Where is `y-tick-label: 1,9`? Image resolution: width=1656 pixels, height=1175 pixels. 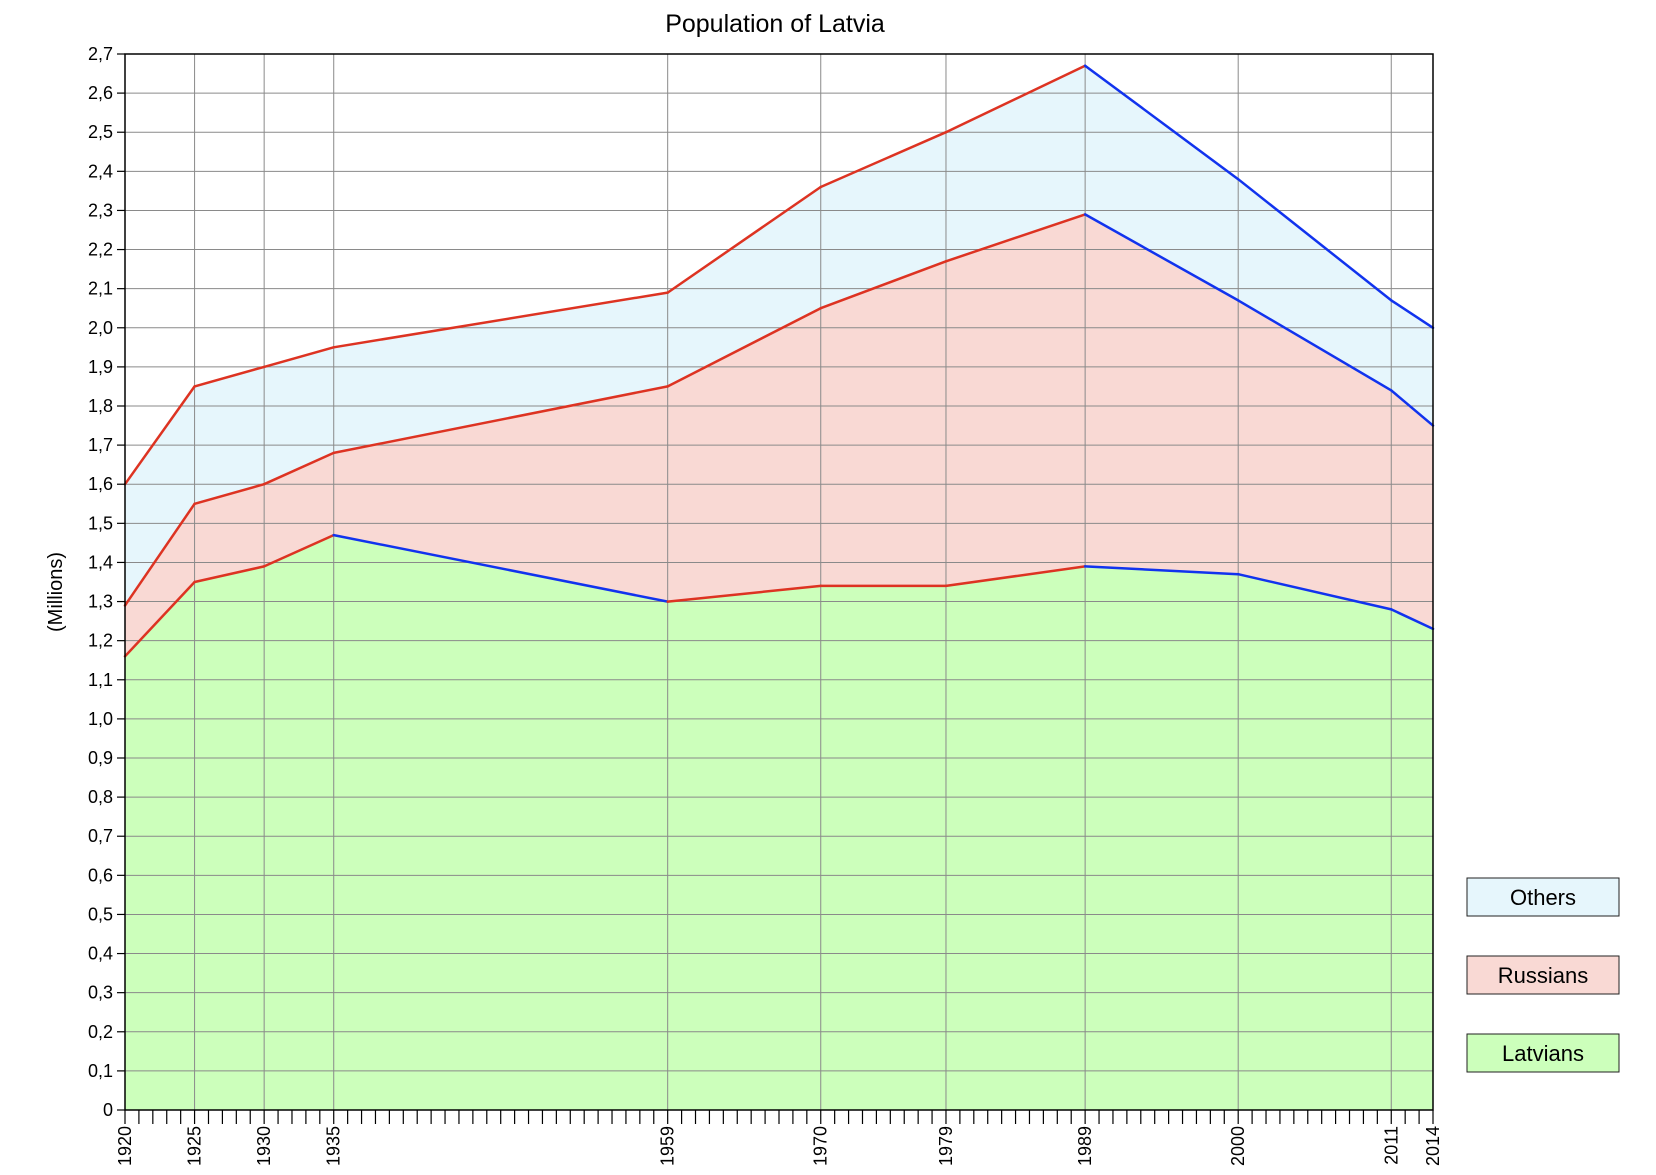 y-tick-label: 1,9 is located at coordinates (100, 367).